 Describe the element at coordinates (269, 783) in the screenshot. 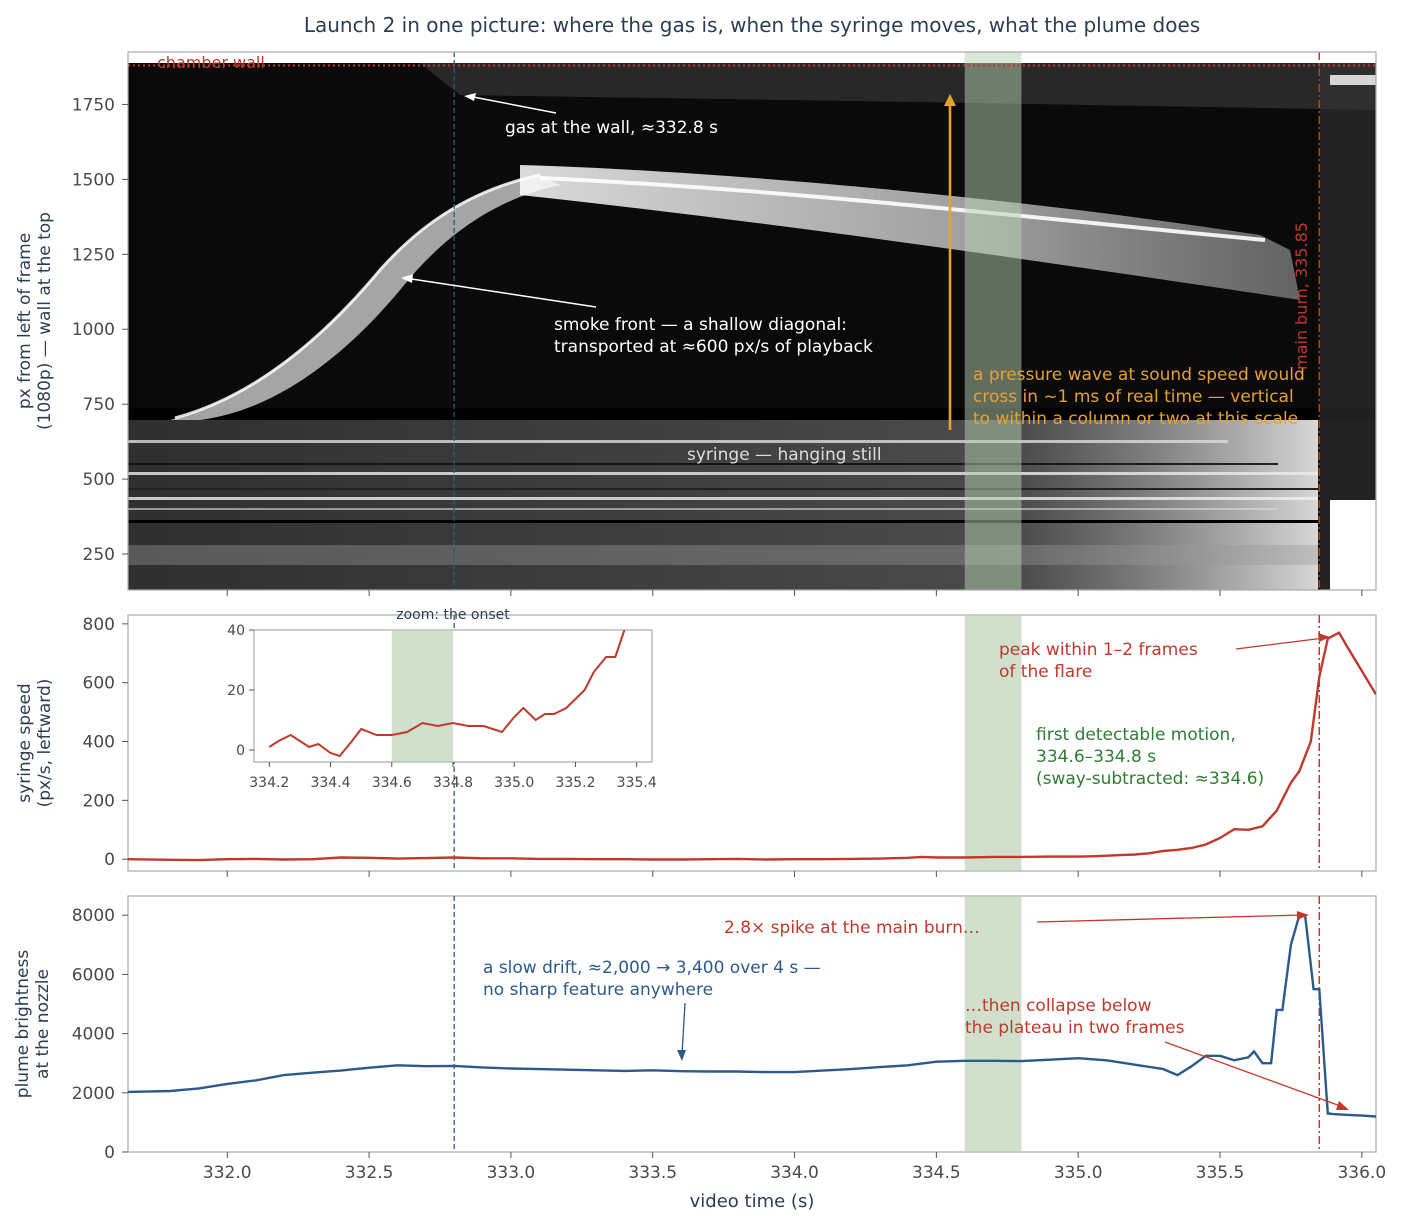

I see `inset-x-tick-label: 334.2` at that location.